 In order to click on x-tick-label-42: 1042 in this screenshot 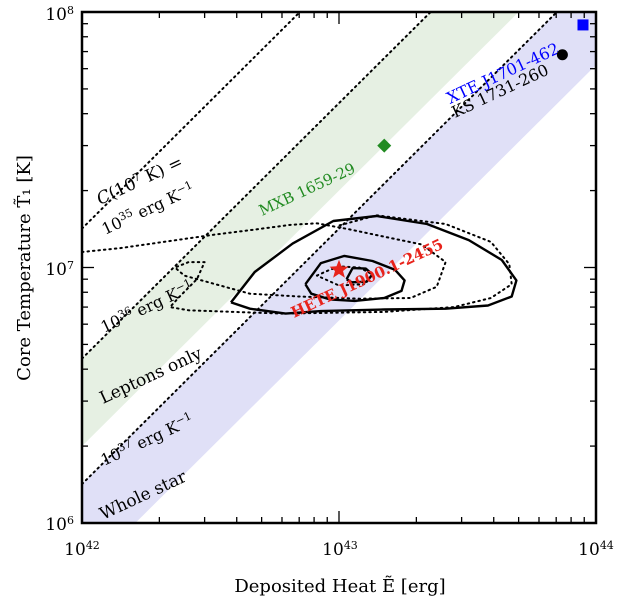, I will do `click(82, 550)`.